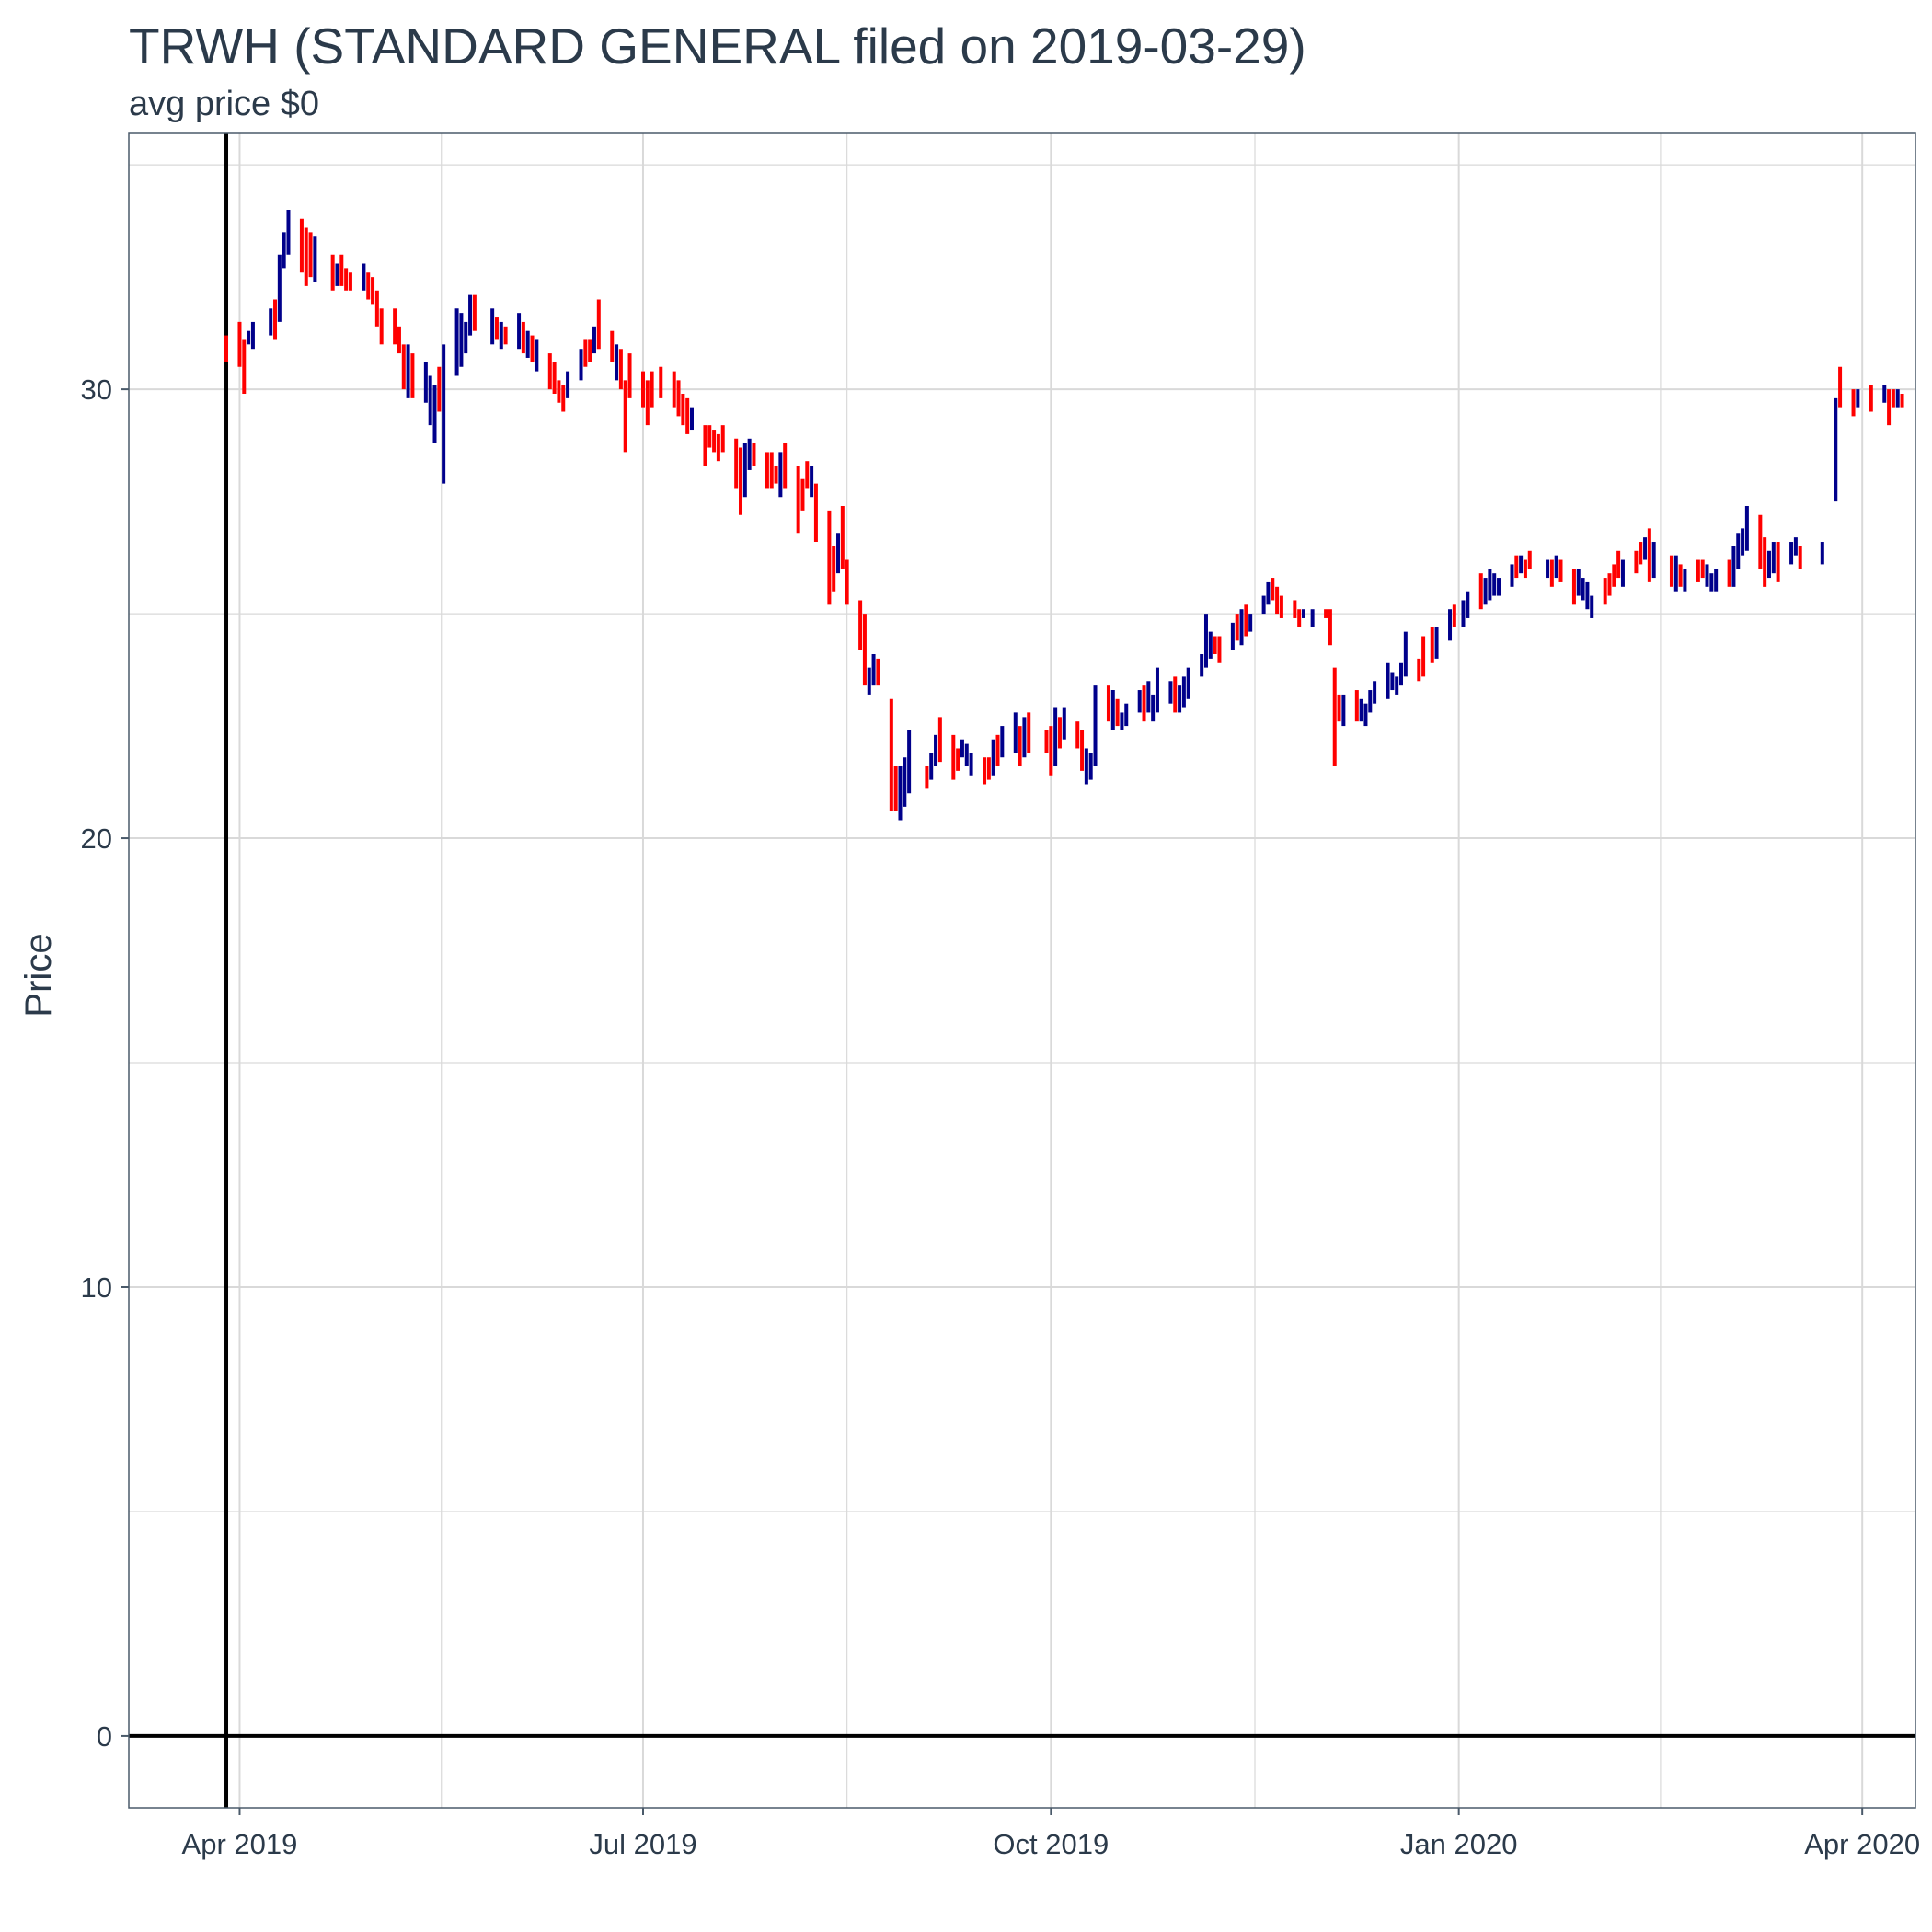 Image resolution: width=1932 pixels, height=1932 pixels. Describe the element at coordinates (240, 1844) in the screenshot. I see `x-tick-label: Apr 2019` at that location.